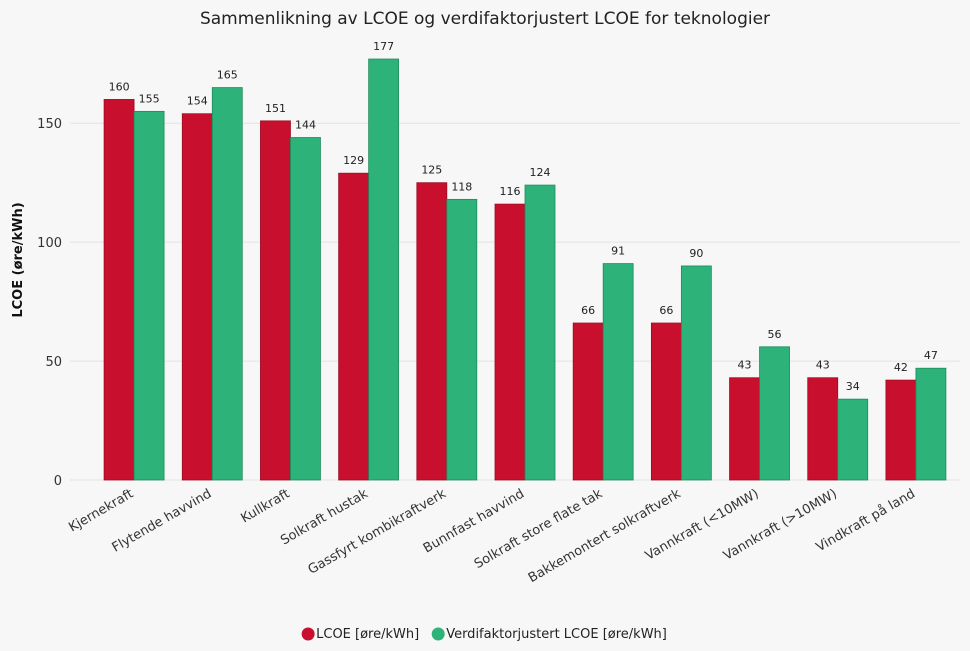 This screenshot has width=970, height=651. I want to click on x-category-label: Bakkemontert solkraftverk, so click(605, 536).